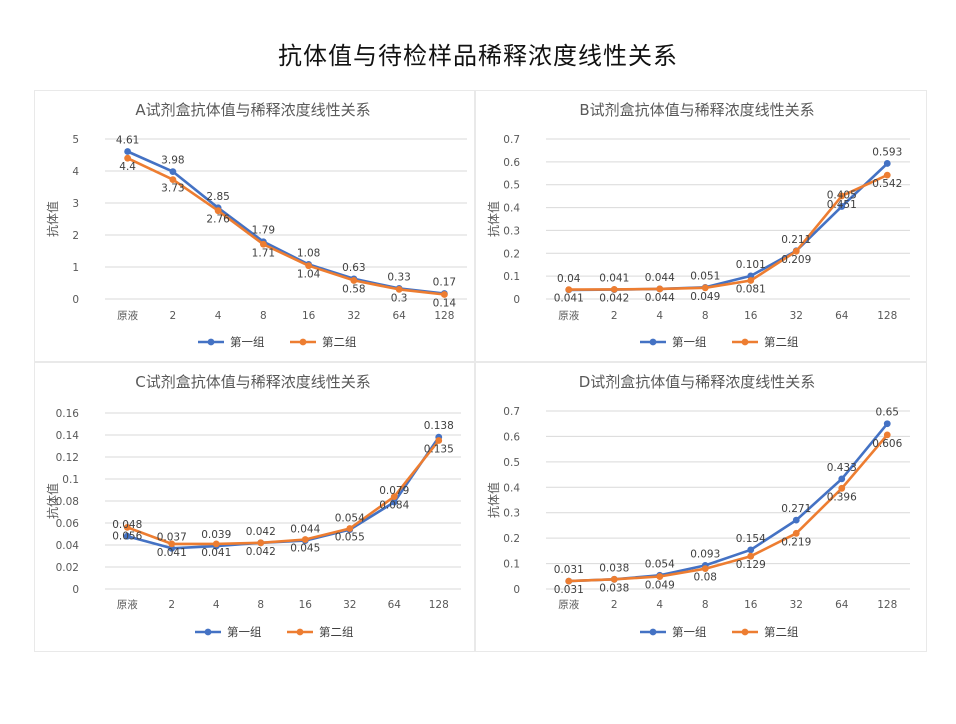 This screenshot has height=724, width=956. Describe the element at coordinates (252, 110) in the screenshot. I see `chart-title: A试剂盒抗体值与稀释浓度线性关系` at that location.